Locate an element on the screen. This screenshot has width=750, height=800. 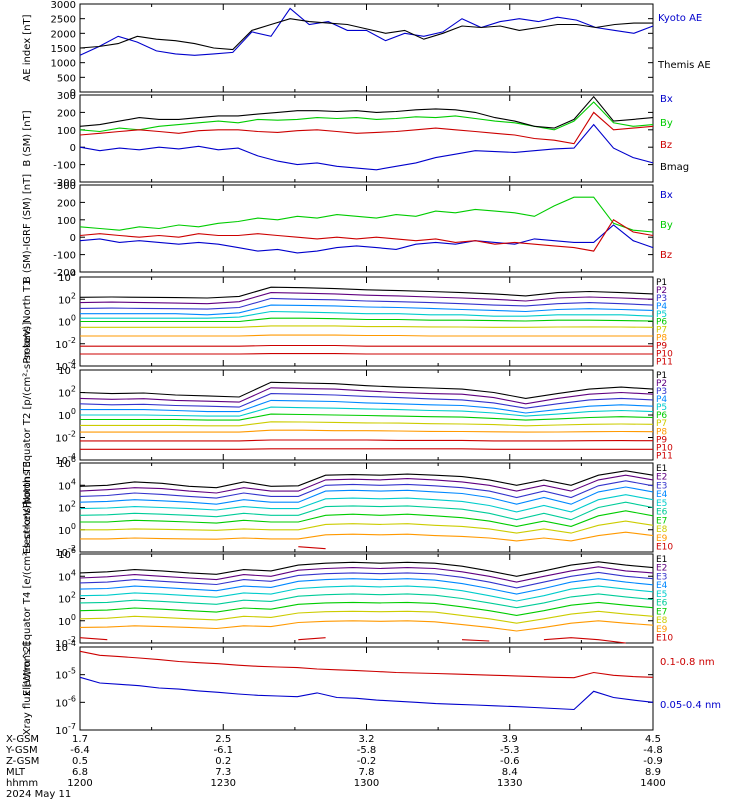
y-tick-label: 2000 is located at coordinates (63, 34).